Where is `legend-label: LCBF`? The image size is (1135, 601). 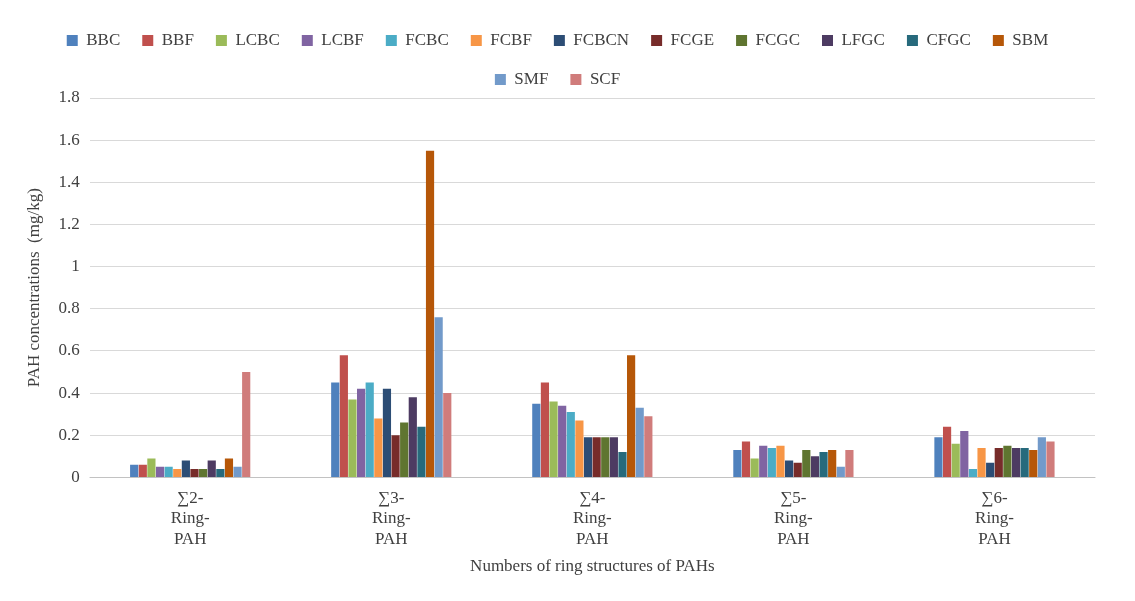 legend-label: LCBF is located at coordinates (342, 39).